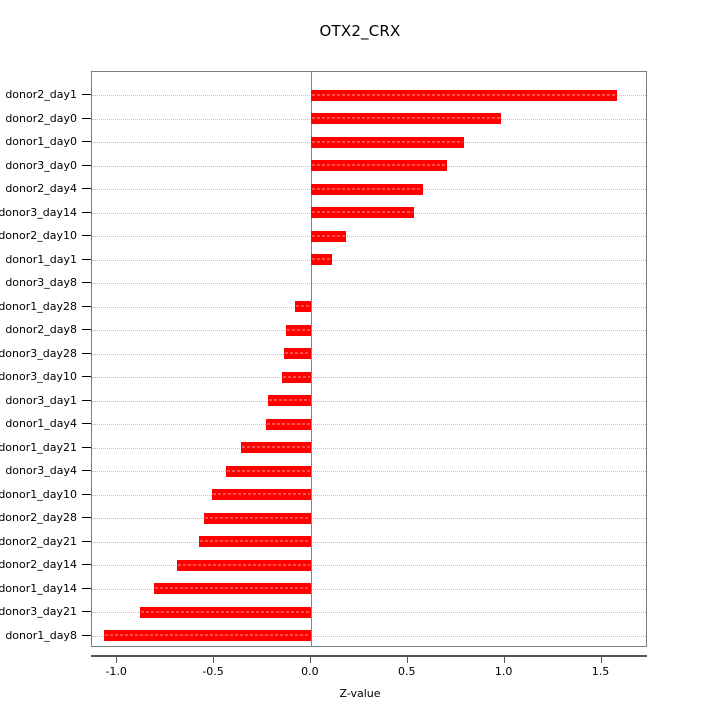 This screenshot has height=720, width=720. I want to click on page-title: OTX2_CRX, so click(360, 31).